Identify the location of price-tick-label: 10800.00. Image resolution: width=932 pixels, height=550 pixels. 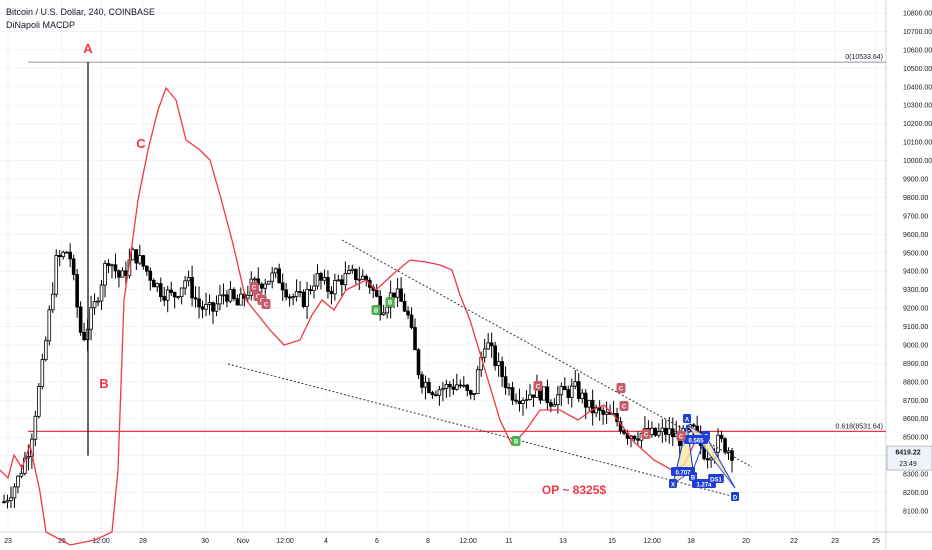
(917, 14).